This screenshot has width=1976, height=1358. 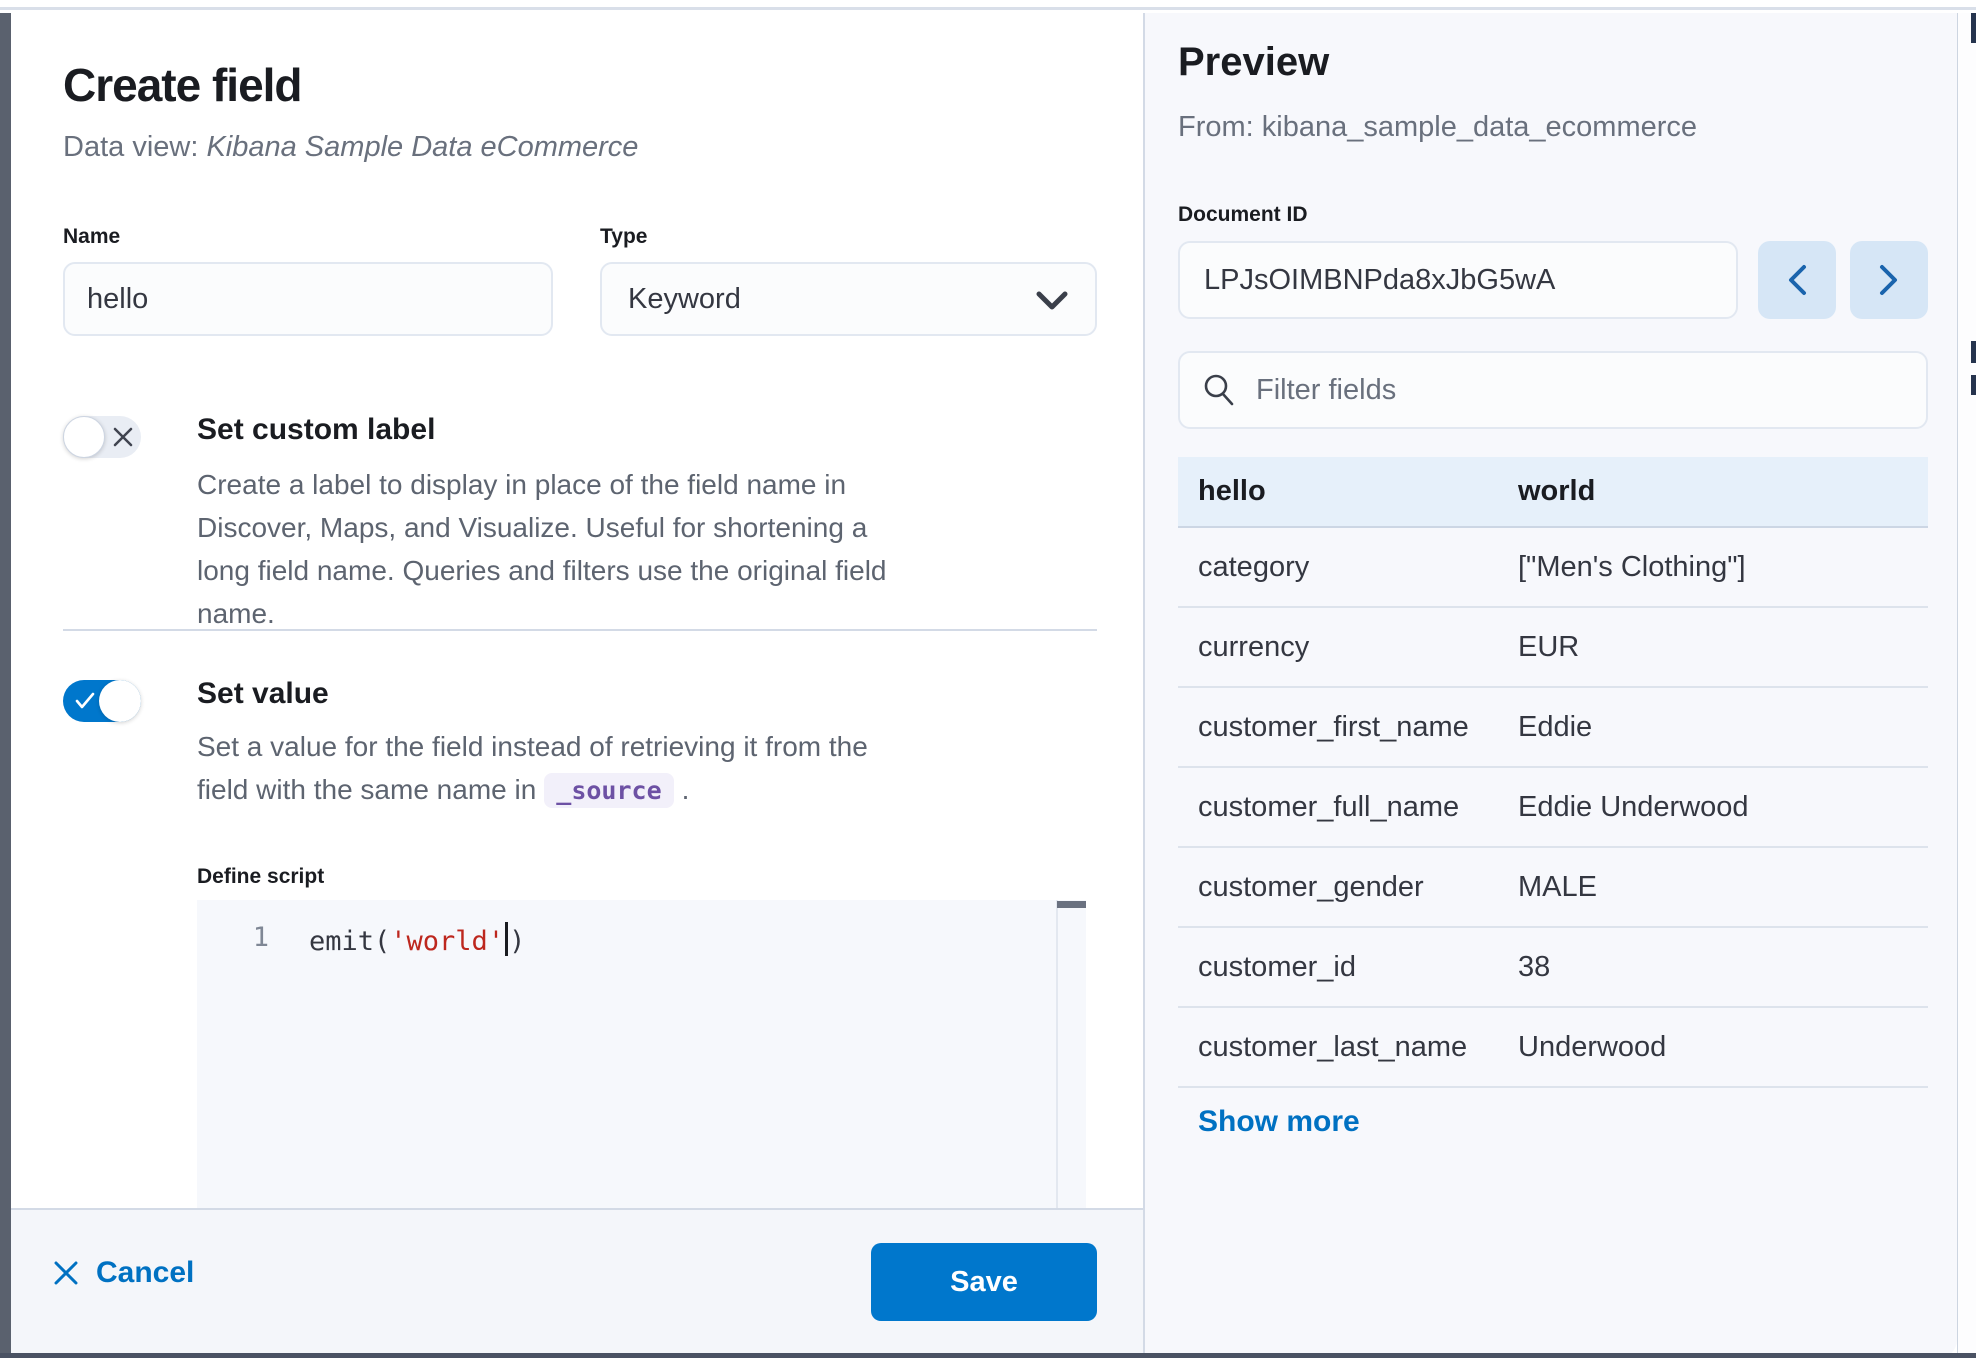 What do you see at coordinates (260, 937) in the screenshot?
I see `editor-line-number: 1` at bounding box center [260, 937].